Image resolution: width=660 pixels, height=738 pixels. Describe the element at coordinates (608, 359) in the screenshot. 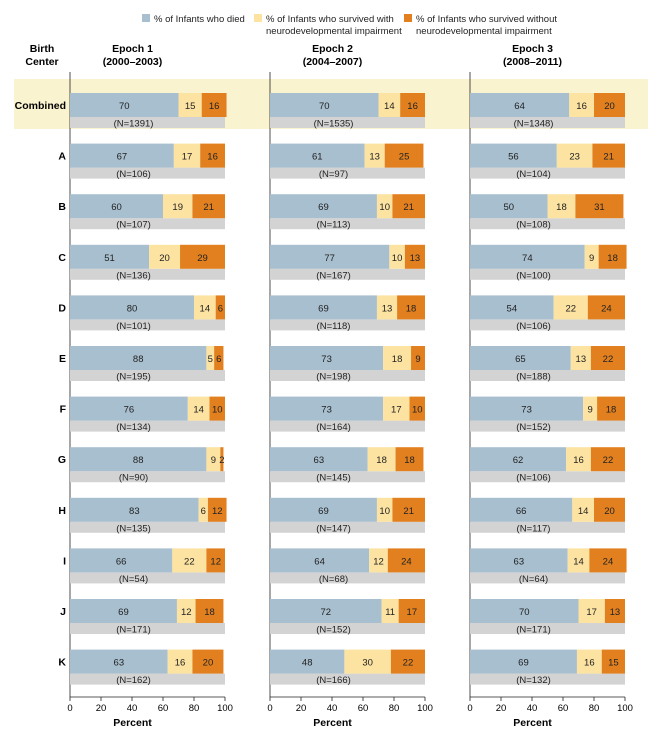

I see `bar-value-label: 22` at that location.